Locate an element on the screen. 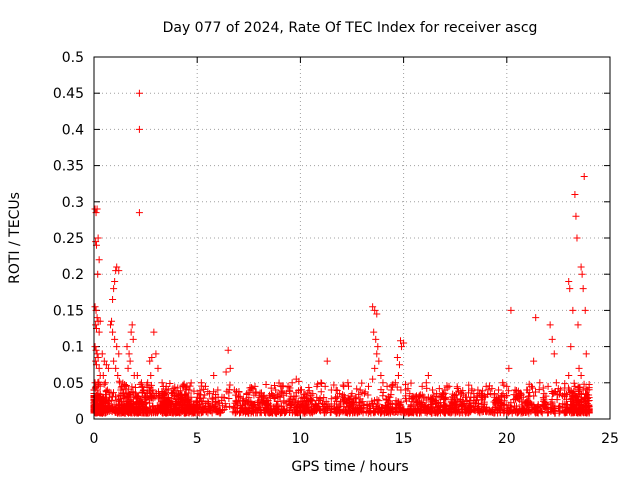 The height and width of the screenshot is (480, 640). y-tick-label: 0.5 is located at coordinates (73, 58).